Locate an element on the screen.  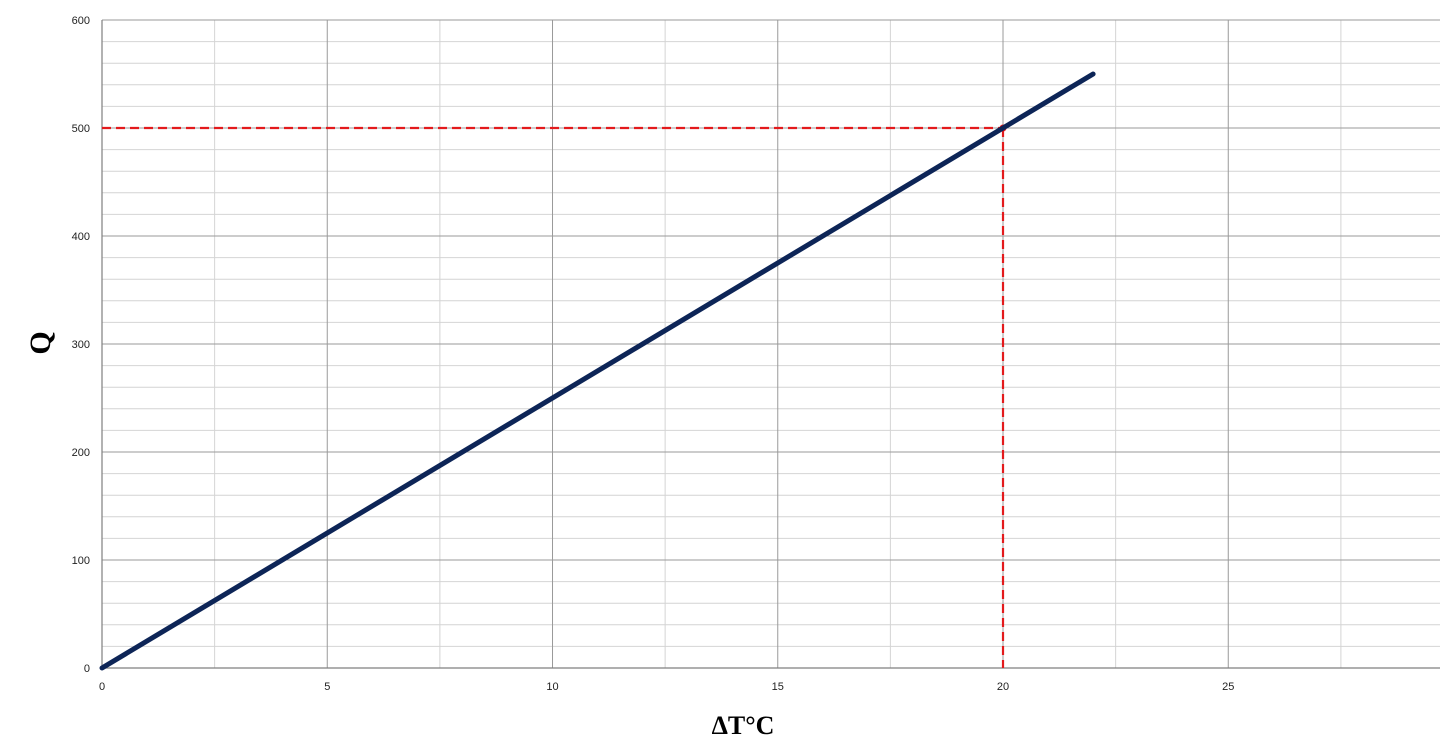
x-tick-label: 25 is located at coordinates (1228, 687).